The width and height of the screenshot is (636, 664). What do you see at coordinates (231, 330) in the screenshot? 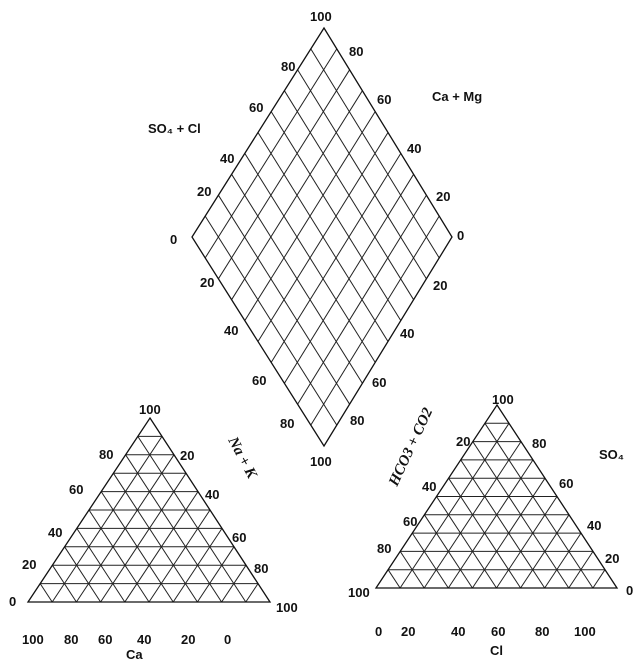
I see `diamond-tick-lower-left: 40` at bounding box center [231, 330].